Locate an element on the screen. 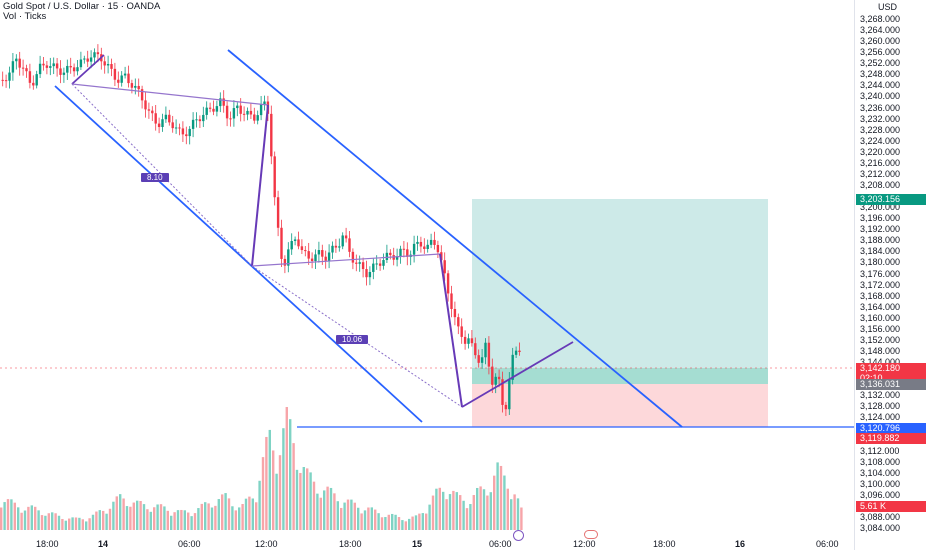 The width and height of the screenshot is (932, 550). economic-event-icon is located at coordinates (591, 534).